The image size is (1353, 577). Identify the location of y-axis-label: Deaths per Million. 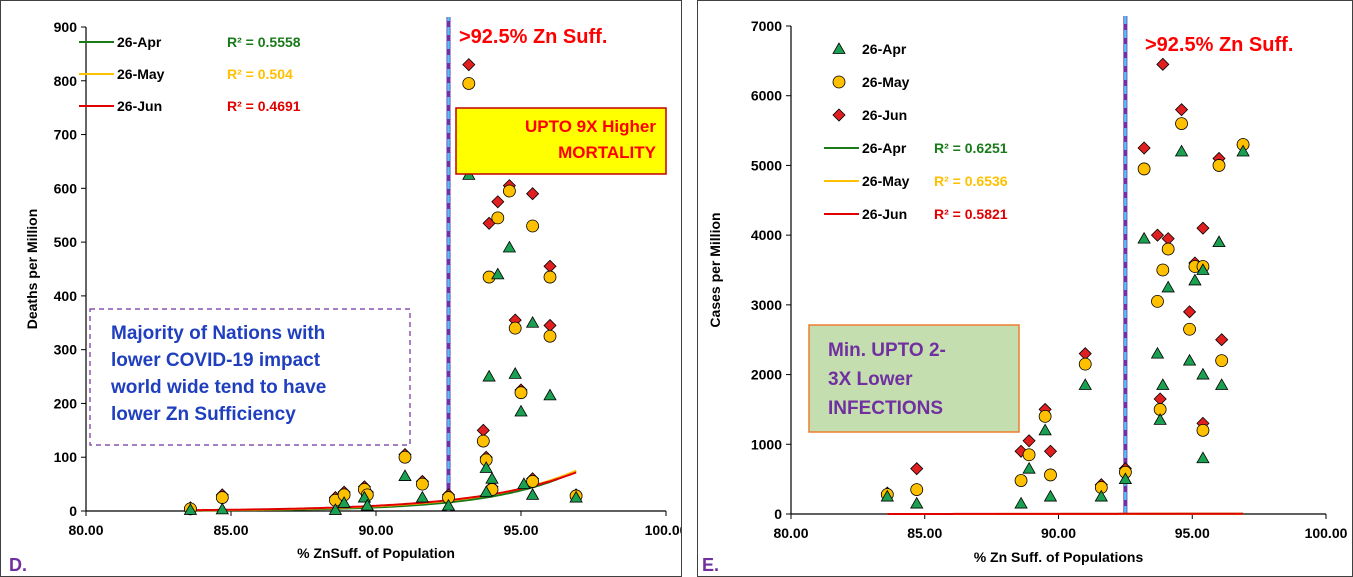
(32, 269).